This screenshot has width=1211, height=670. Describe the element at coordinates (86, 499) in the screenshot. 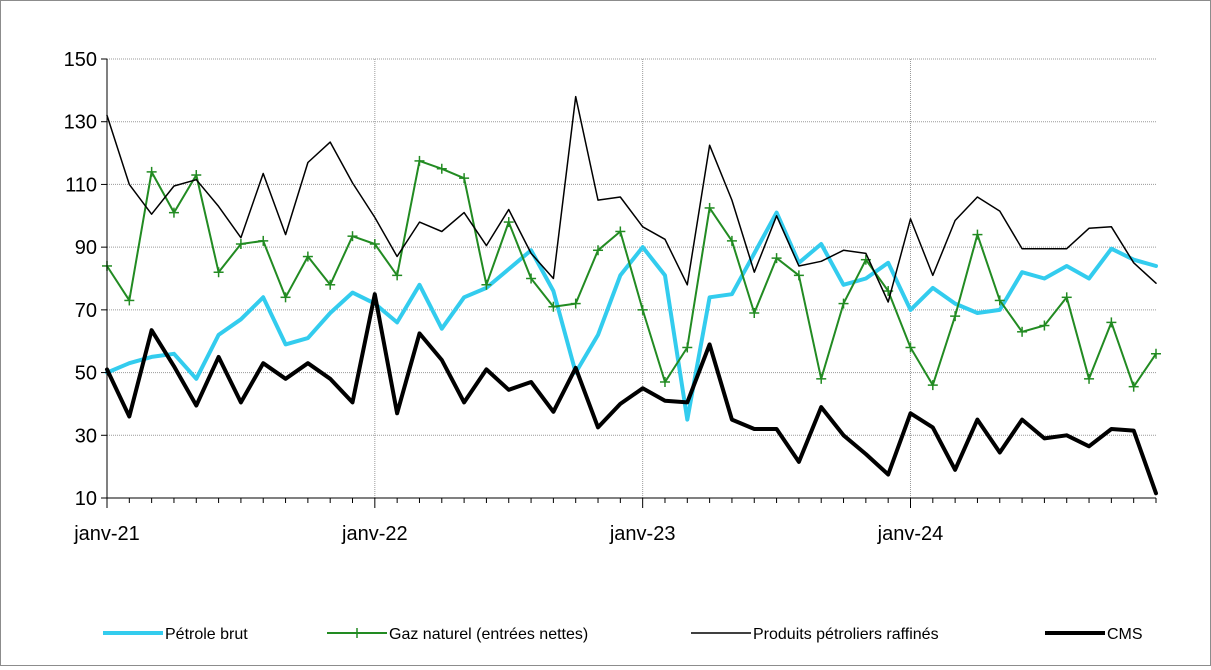

I see `y-tick-label: 10` at that location.